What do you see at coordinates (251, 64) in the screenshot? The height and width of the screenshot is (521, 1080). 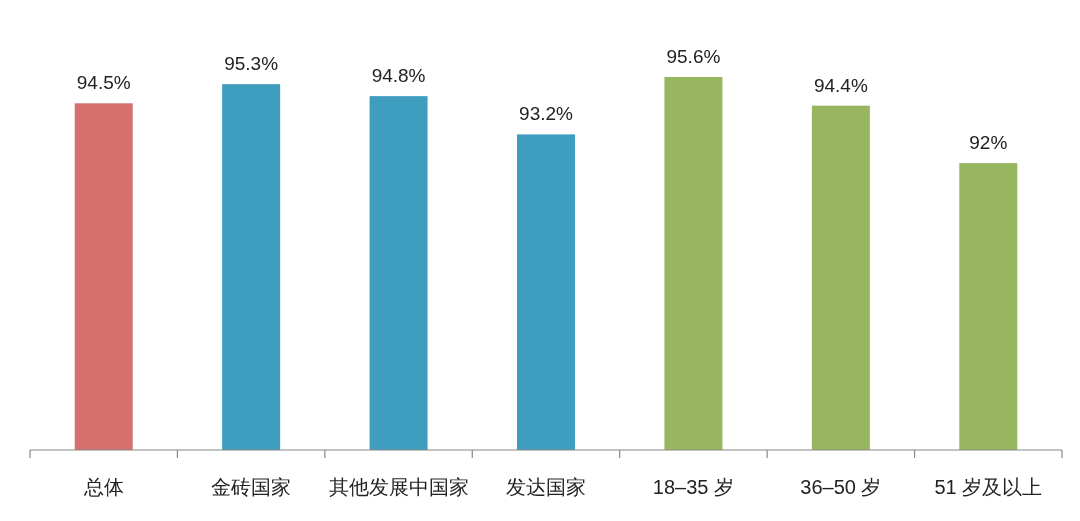 I see `data-label: 95.3%` at bounding box center [251, 64].